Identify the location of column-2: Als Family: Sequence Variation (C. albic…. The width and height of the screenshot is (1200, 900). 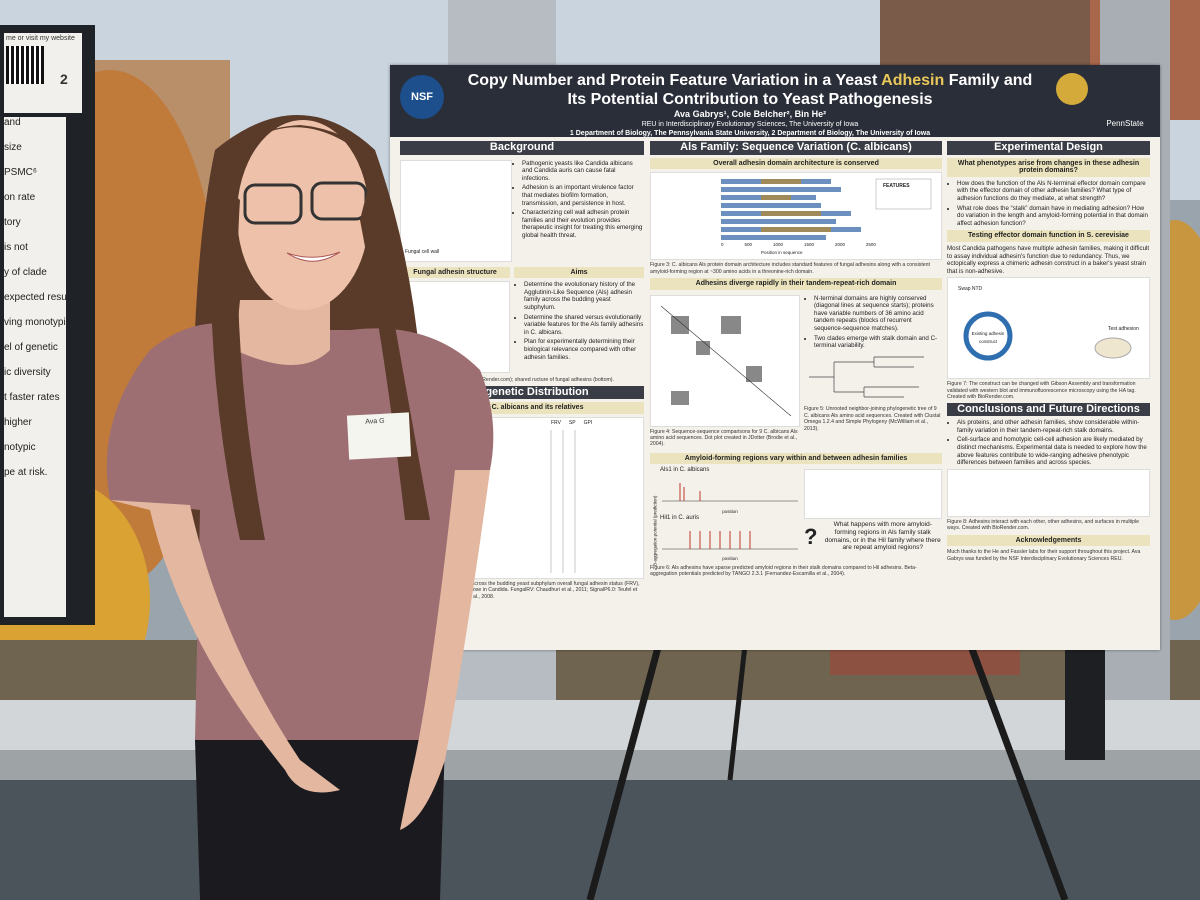
(796, 360).